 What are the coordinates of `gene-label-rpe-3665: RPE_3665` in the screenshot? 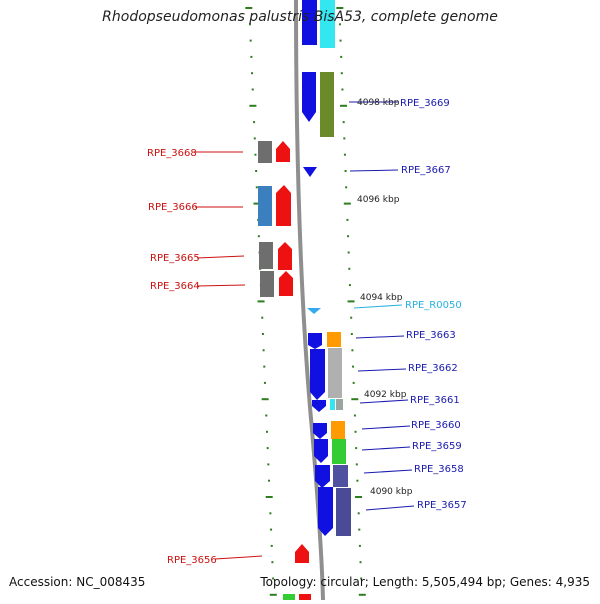 It's located at (175, 258).